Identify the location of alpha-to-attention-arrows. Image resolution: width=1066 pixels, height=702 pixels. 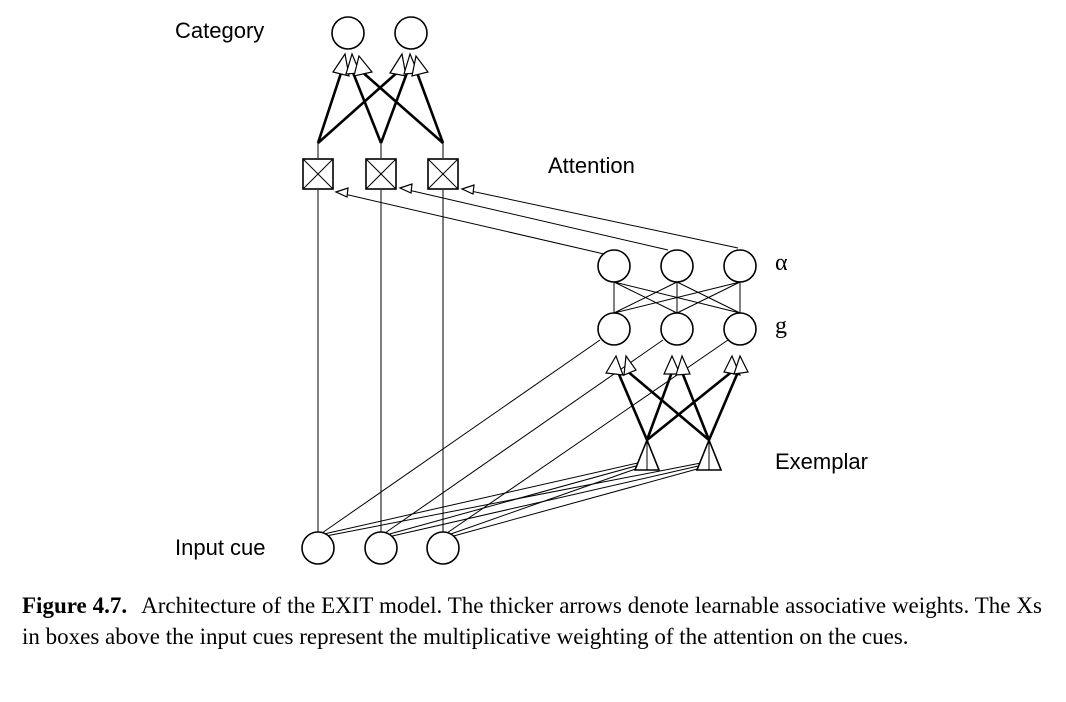
(536, 219).